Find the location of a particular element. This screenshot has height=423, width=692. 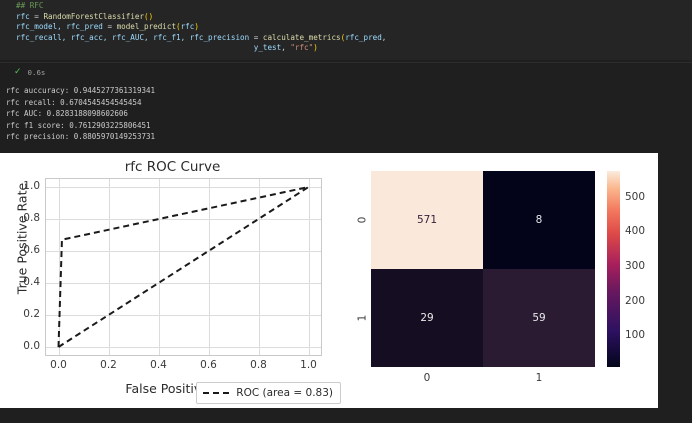

roc-x-tick: 1.0 is located at coordinates (308, 365).